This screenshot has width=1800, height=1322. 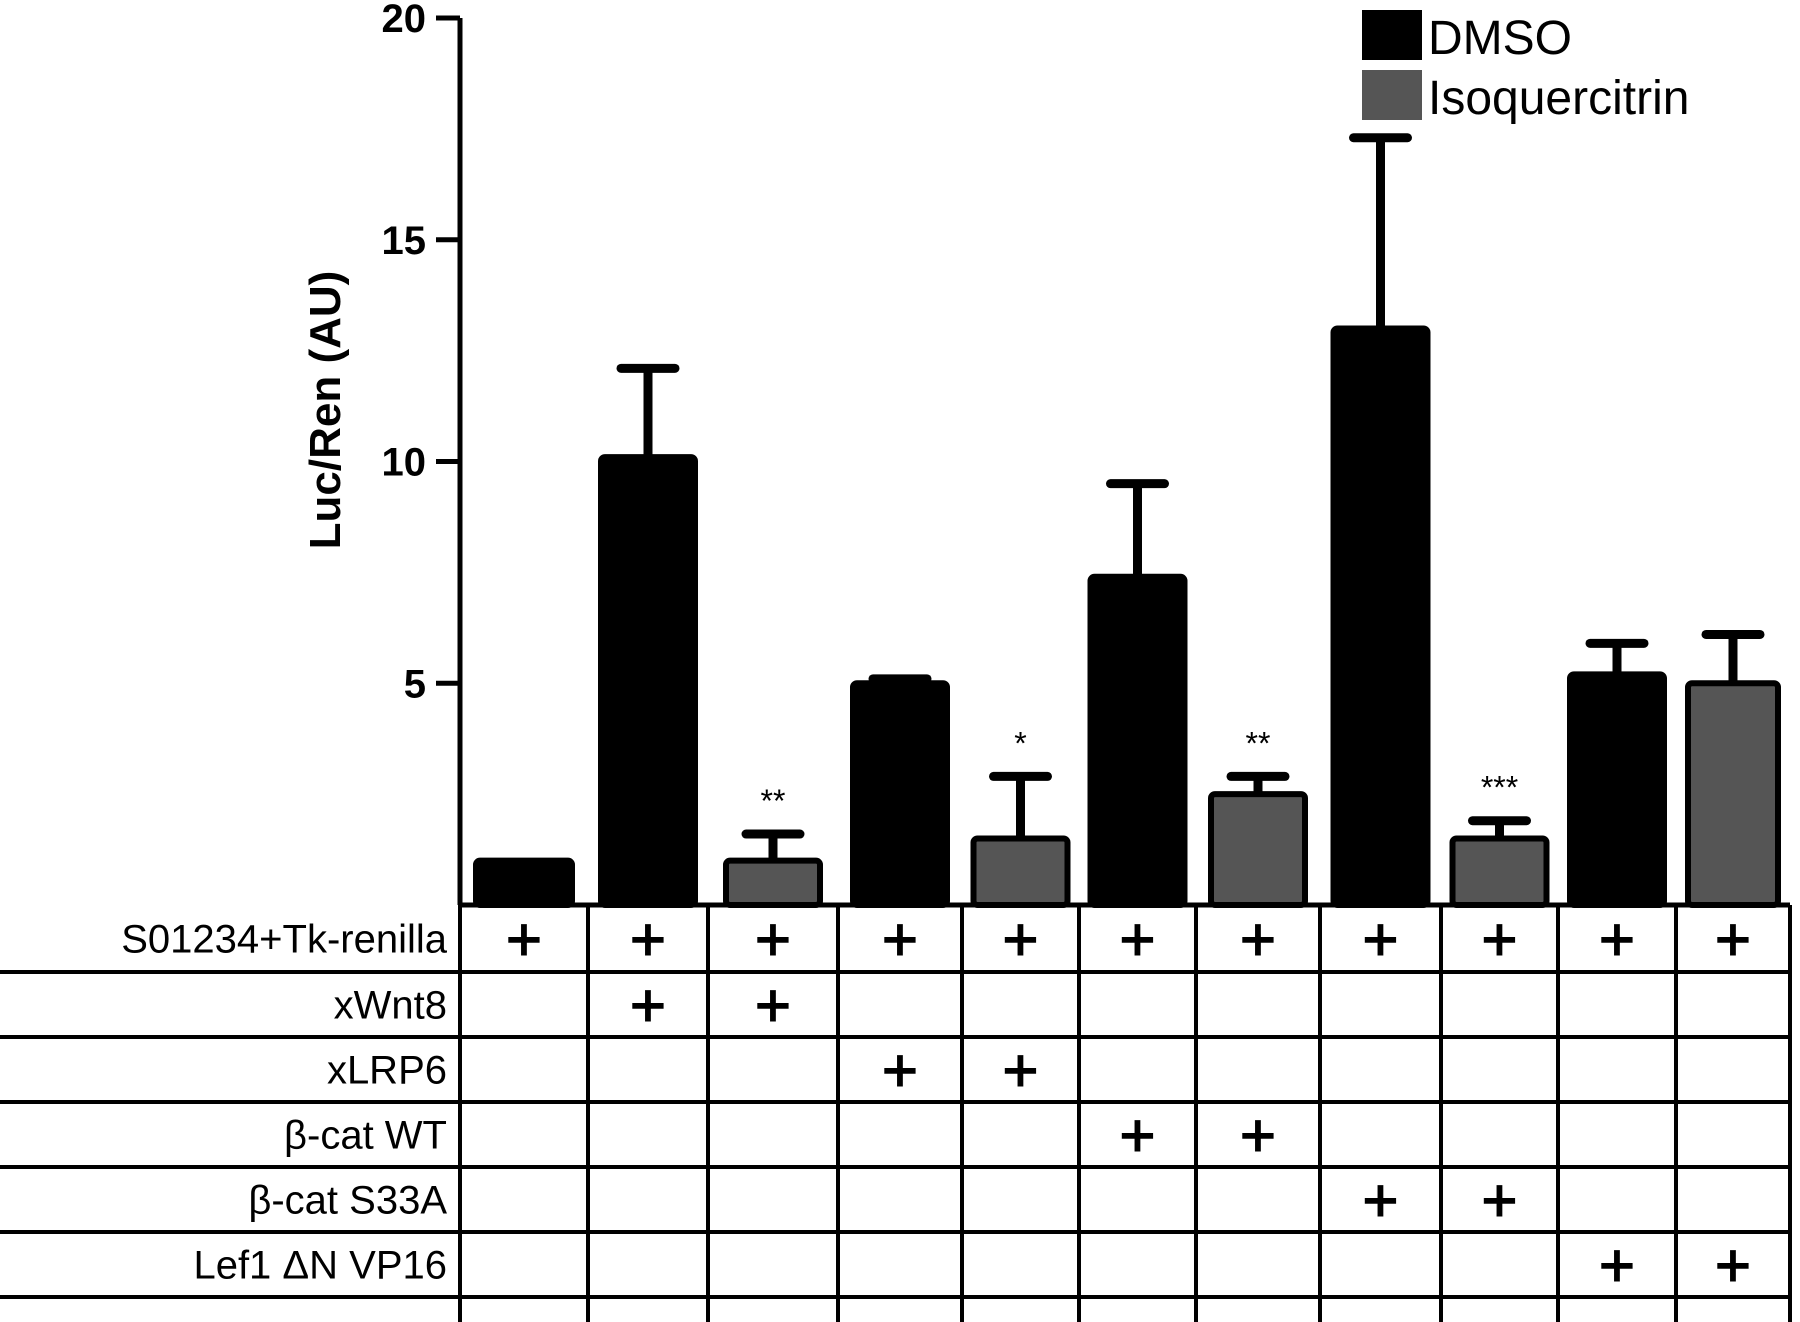 I want to click on condition-label: β-cat WT, so click(x=365, y=1136).